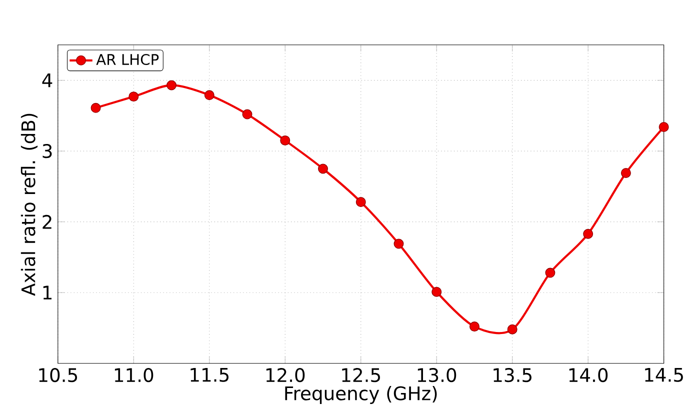 The image size is (689, 416). Describe the element at coordinates (437, 375) in the screenshot. I see `x-tick-label: 13.0` at that location.